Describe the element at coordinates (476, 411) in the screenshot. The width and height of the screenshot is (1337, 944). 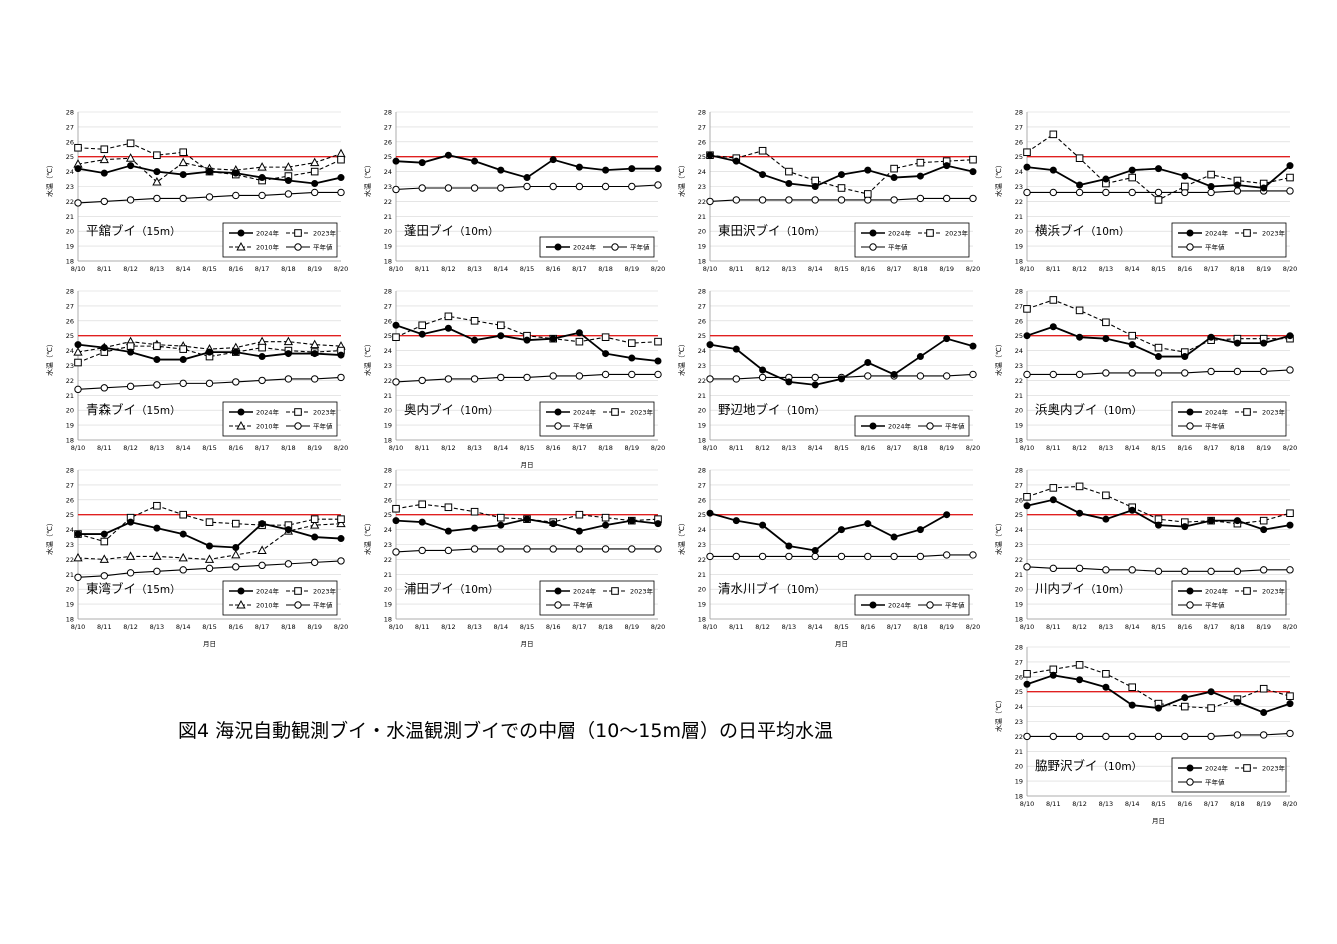
I see `panel-title-depth: （10m）` at that location.